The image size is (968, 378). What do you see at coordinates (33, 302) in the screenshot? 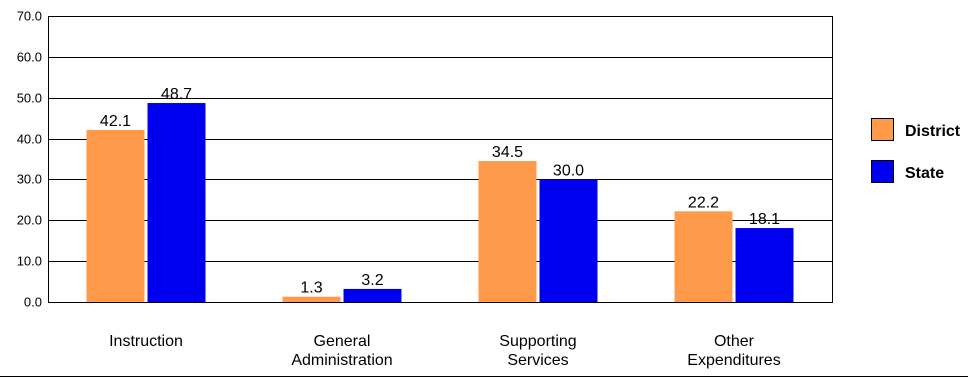
I see `y-tick-label: 0.0` at bounding box center [33, 302].